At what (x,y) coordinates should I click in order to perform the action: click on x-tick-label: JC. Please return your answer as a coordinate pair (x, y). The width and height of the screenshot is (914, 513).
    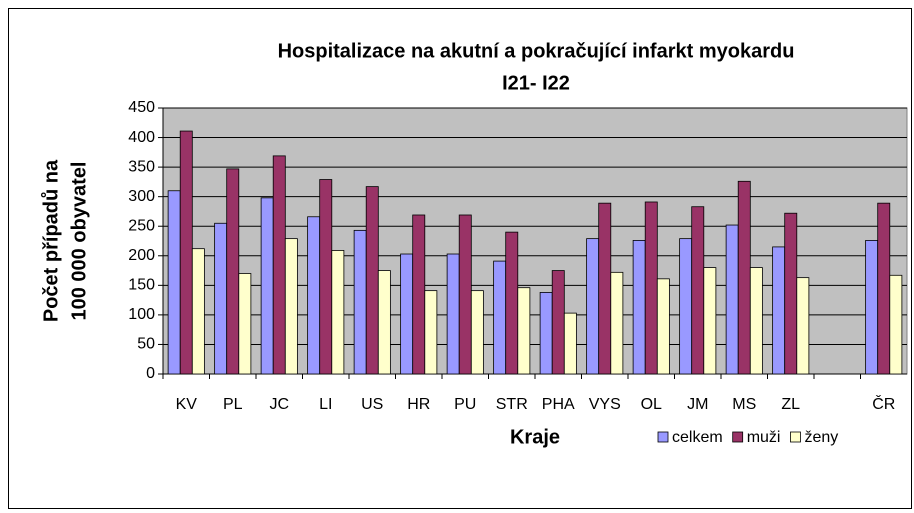
    Looking at the image, I should click on (279, 404).